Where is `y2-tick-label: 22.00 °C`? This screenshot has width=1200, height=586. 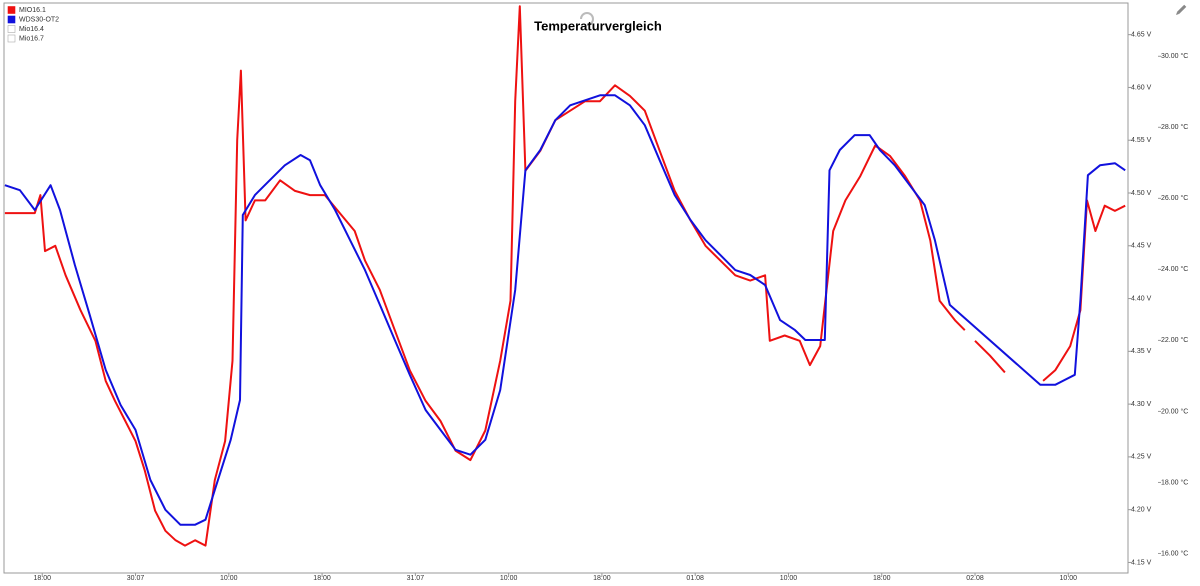
y2-tick-label: 22.00 °C is located at coordinates (1174, 340).